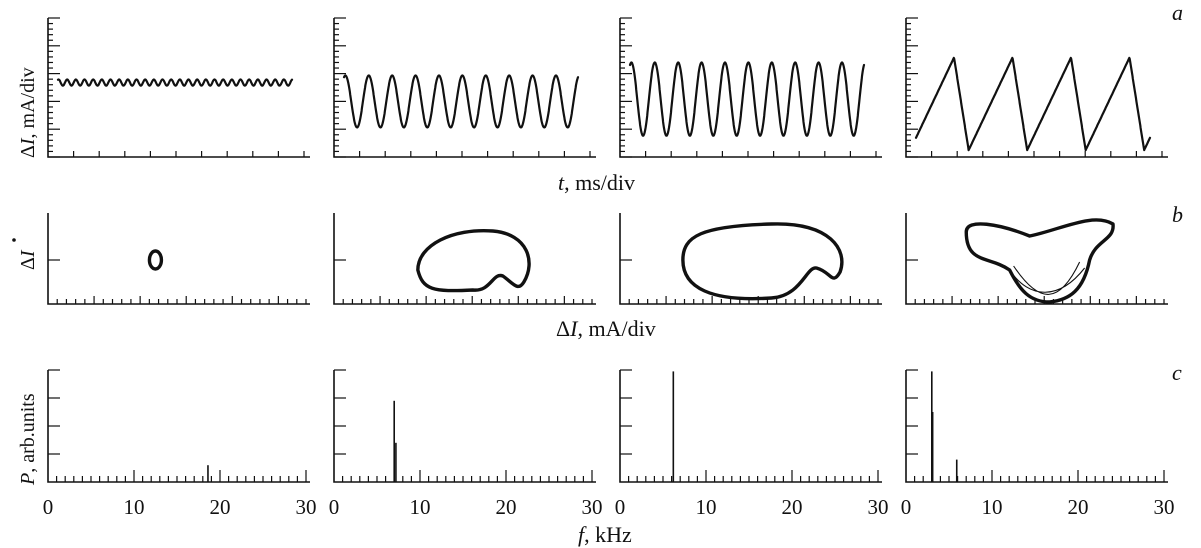  What do you see at coordinates (792, 507) in the screenshot?
I see `row-c-panel-3-xticklabel: 20` at bounding box center [792, 507].